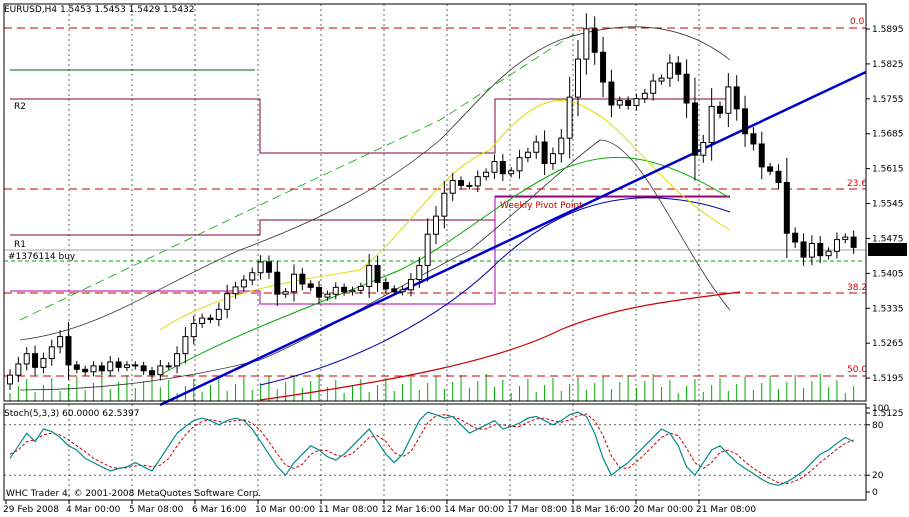 The height and width of the screenshot is (517, 909). What do you see at coordinates (878, 476) in the screenshot?
I see `stoch-tick-label: 20` at bounding box center [878, 476].